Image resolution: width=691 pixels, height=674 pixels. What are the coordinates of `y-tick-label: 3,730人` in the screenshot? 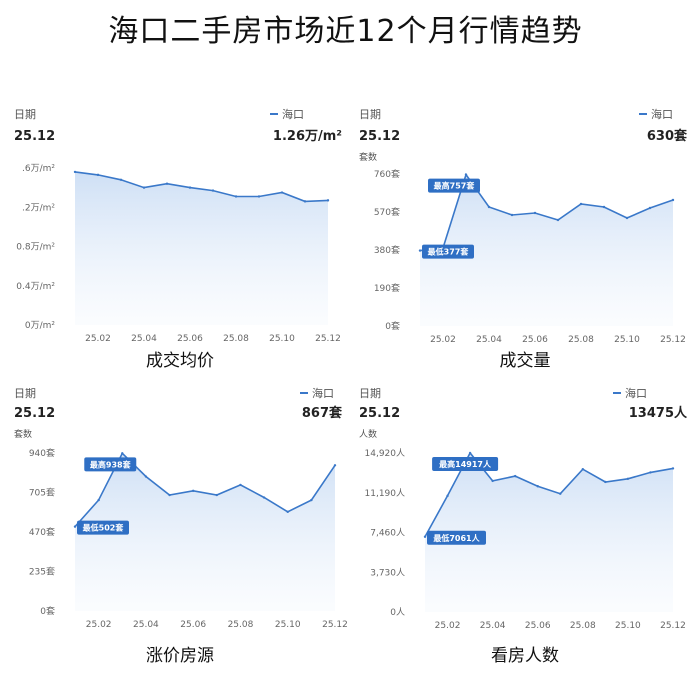 It's located at (387, 572).